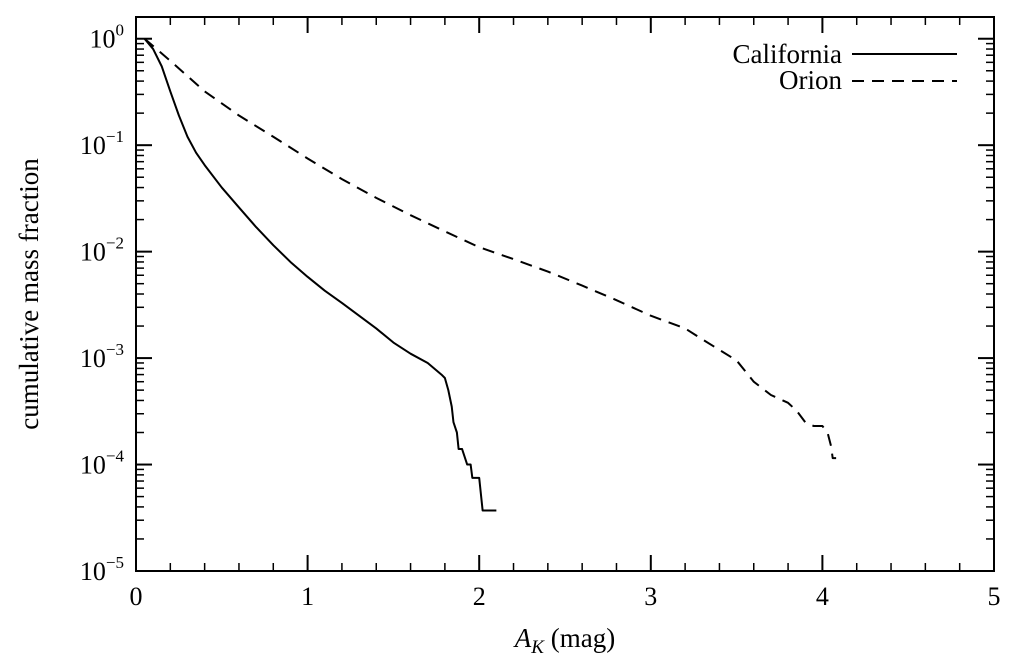 The height and width of the screenshot is (659, 1011). What do you see at coordinates (787, 54) in the screenshot?
I see `legend-label-california: California` at bounding box center [787, 54].